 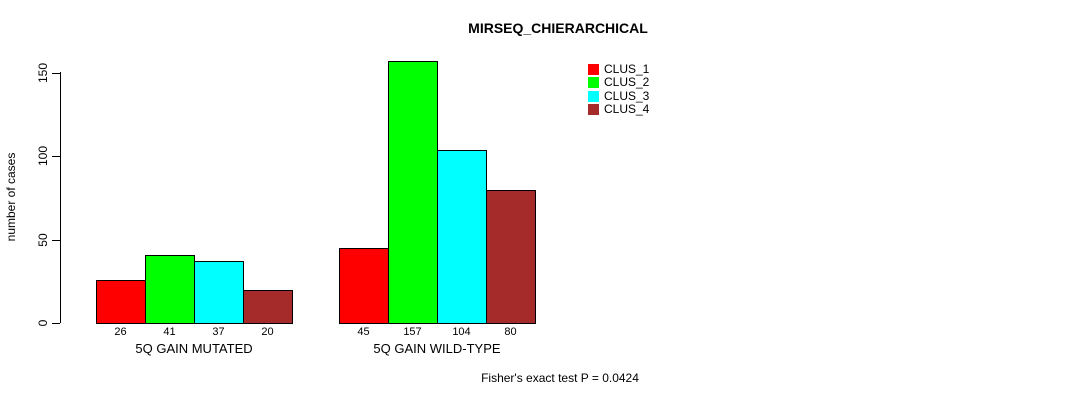 What do you see at coordinates (218, 332) in the screenshot?
I see `bar-value-label: 37` at bounding box center [218, 332].